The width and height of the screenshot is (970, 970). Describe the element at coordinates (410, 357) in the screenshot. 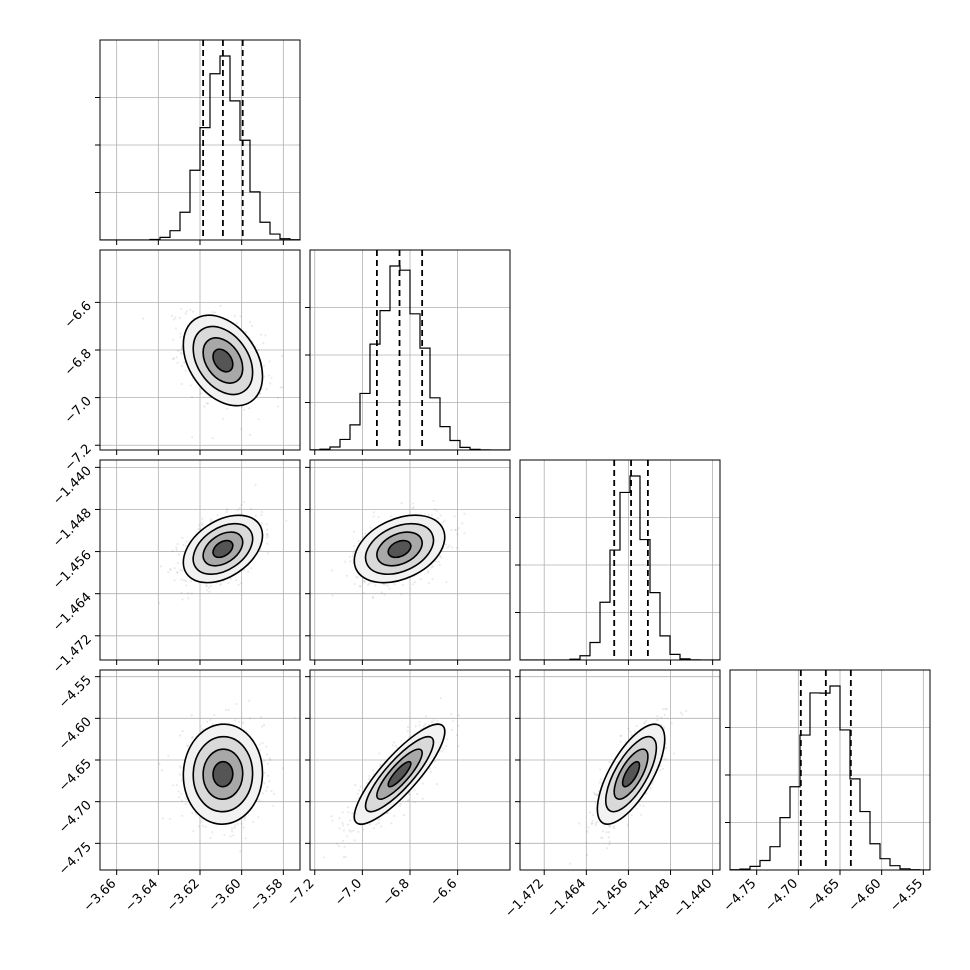

I see `histogram-p1` at that location.